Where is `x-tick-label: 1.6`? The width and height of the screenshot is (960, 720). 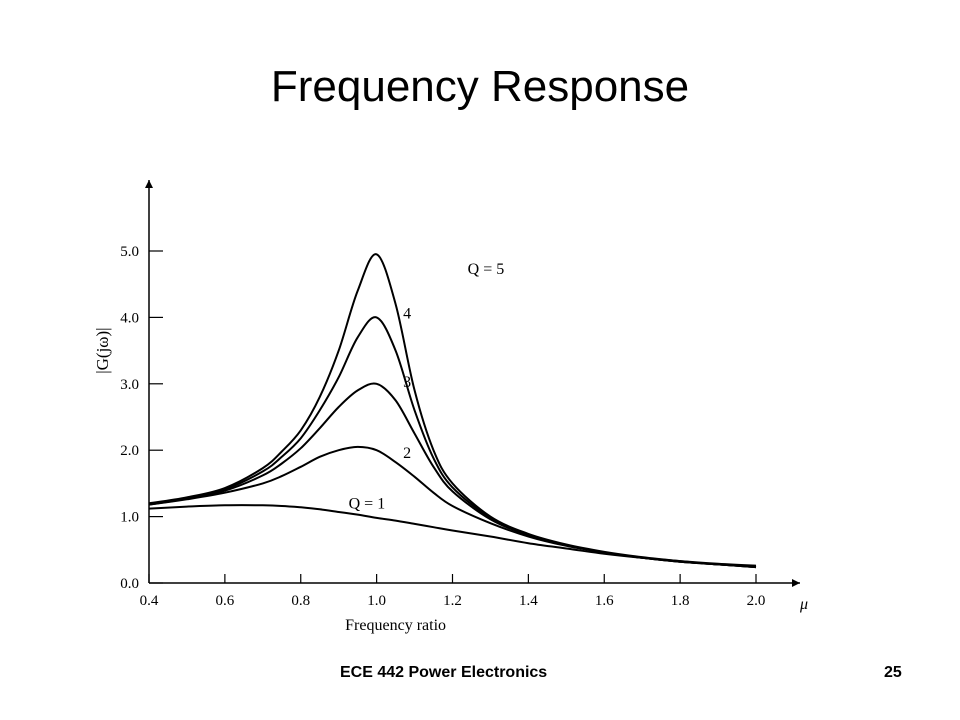
x-tick-label: 1.6 is located at coordinates (604, 601).